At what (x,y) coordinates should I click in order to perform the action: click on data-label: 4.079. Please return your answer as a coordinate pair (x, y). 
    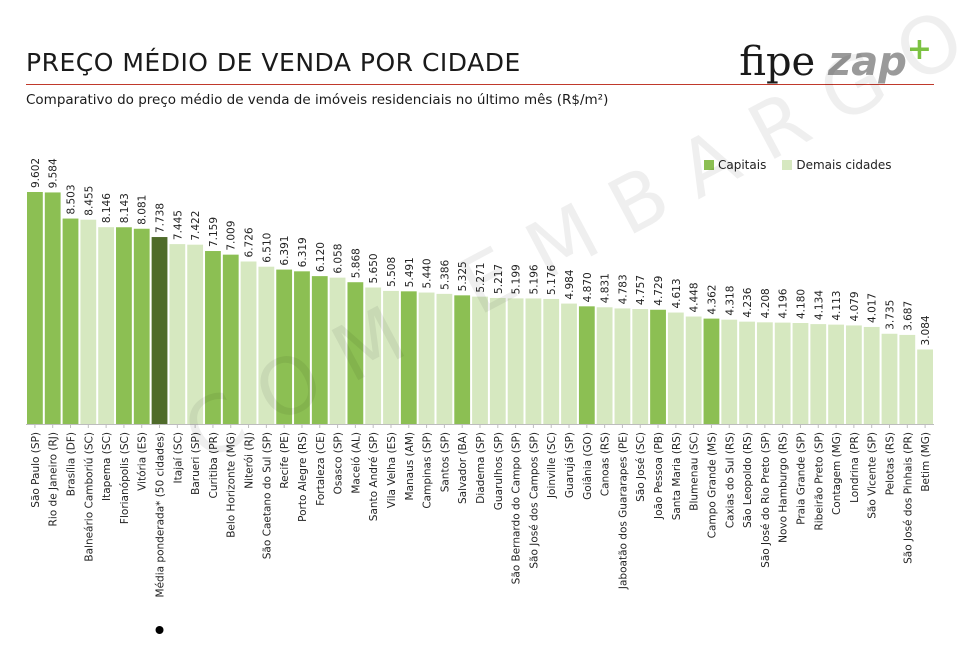
    Looking at the image, I should click on (855, 306).